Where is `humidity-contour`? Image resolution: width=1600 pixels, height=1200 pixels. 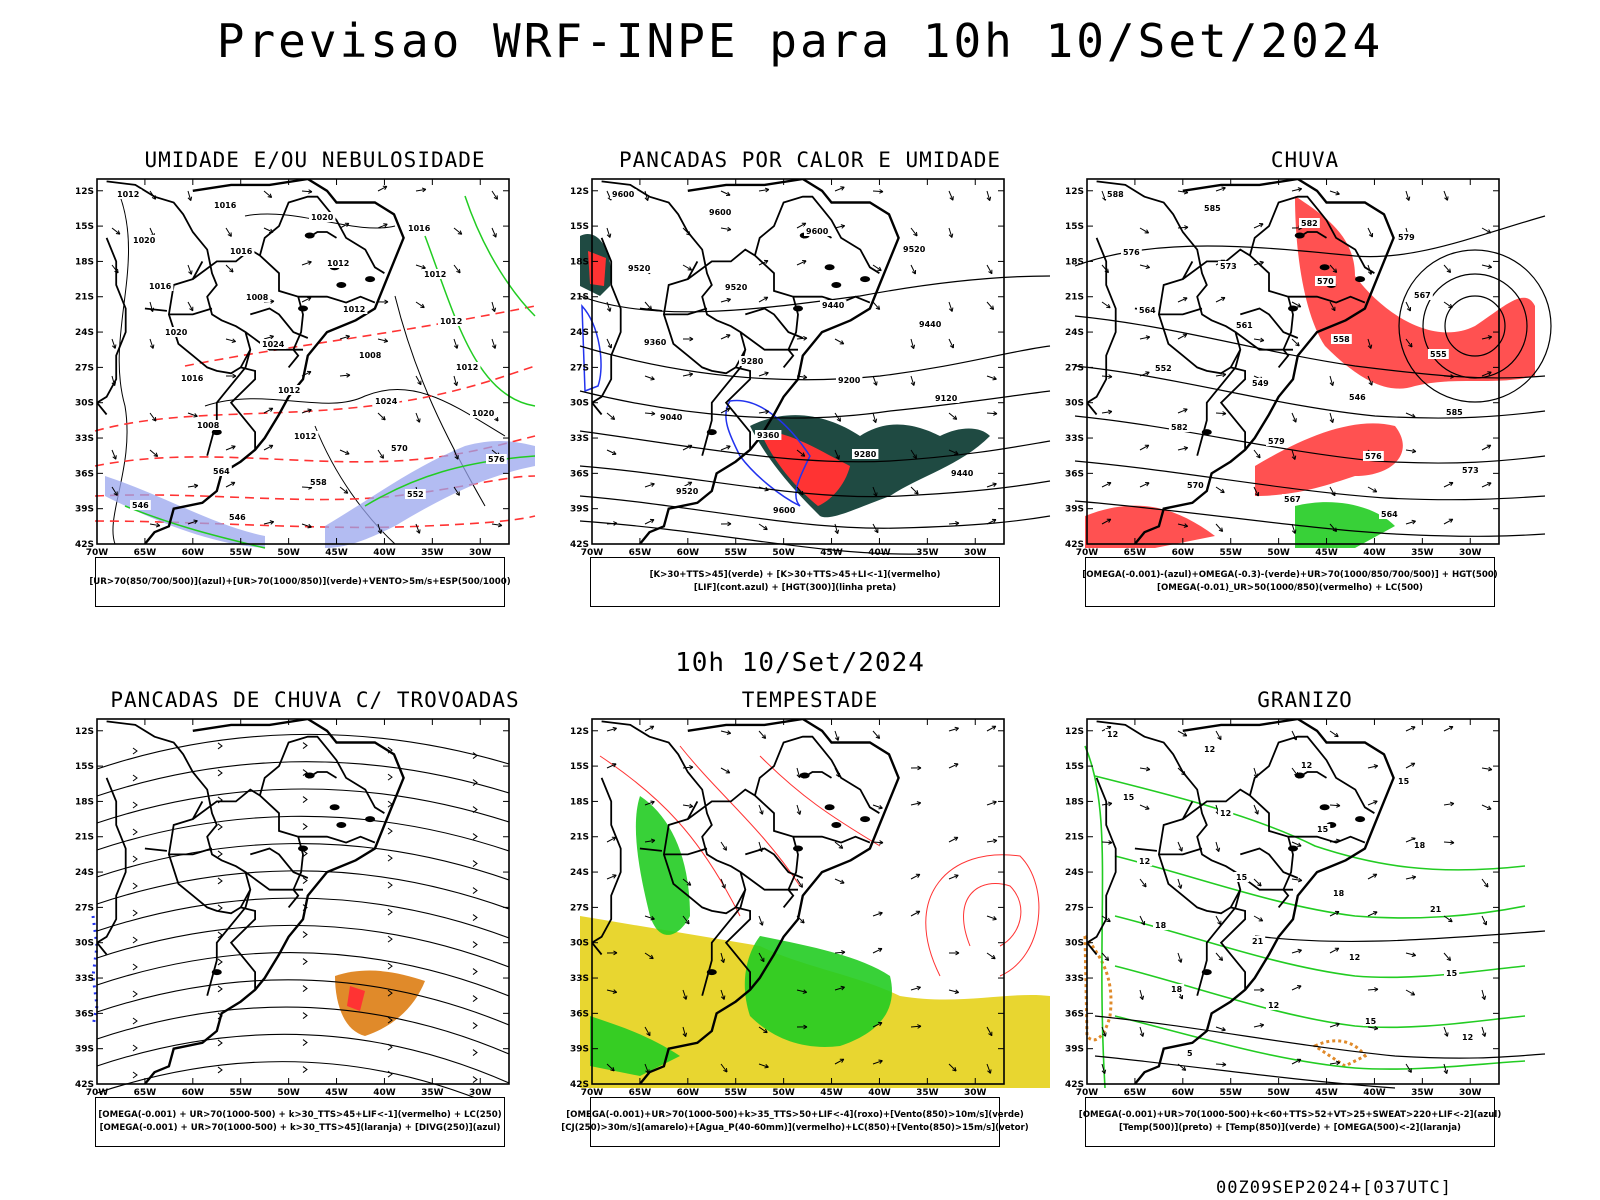
humidity-contour is located at coordinates (500, 256).